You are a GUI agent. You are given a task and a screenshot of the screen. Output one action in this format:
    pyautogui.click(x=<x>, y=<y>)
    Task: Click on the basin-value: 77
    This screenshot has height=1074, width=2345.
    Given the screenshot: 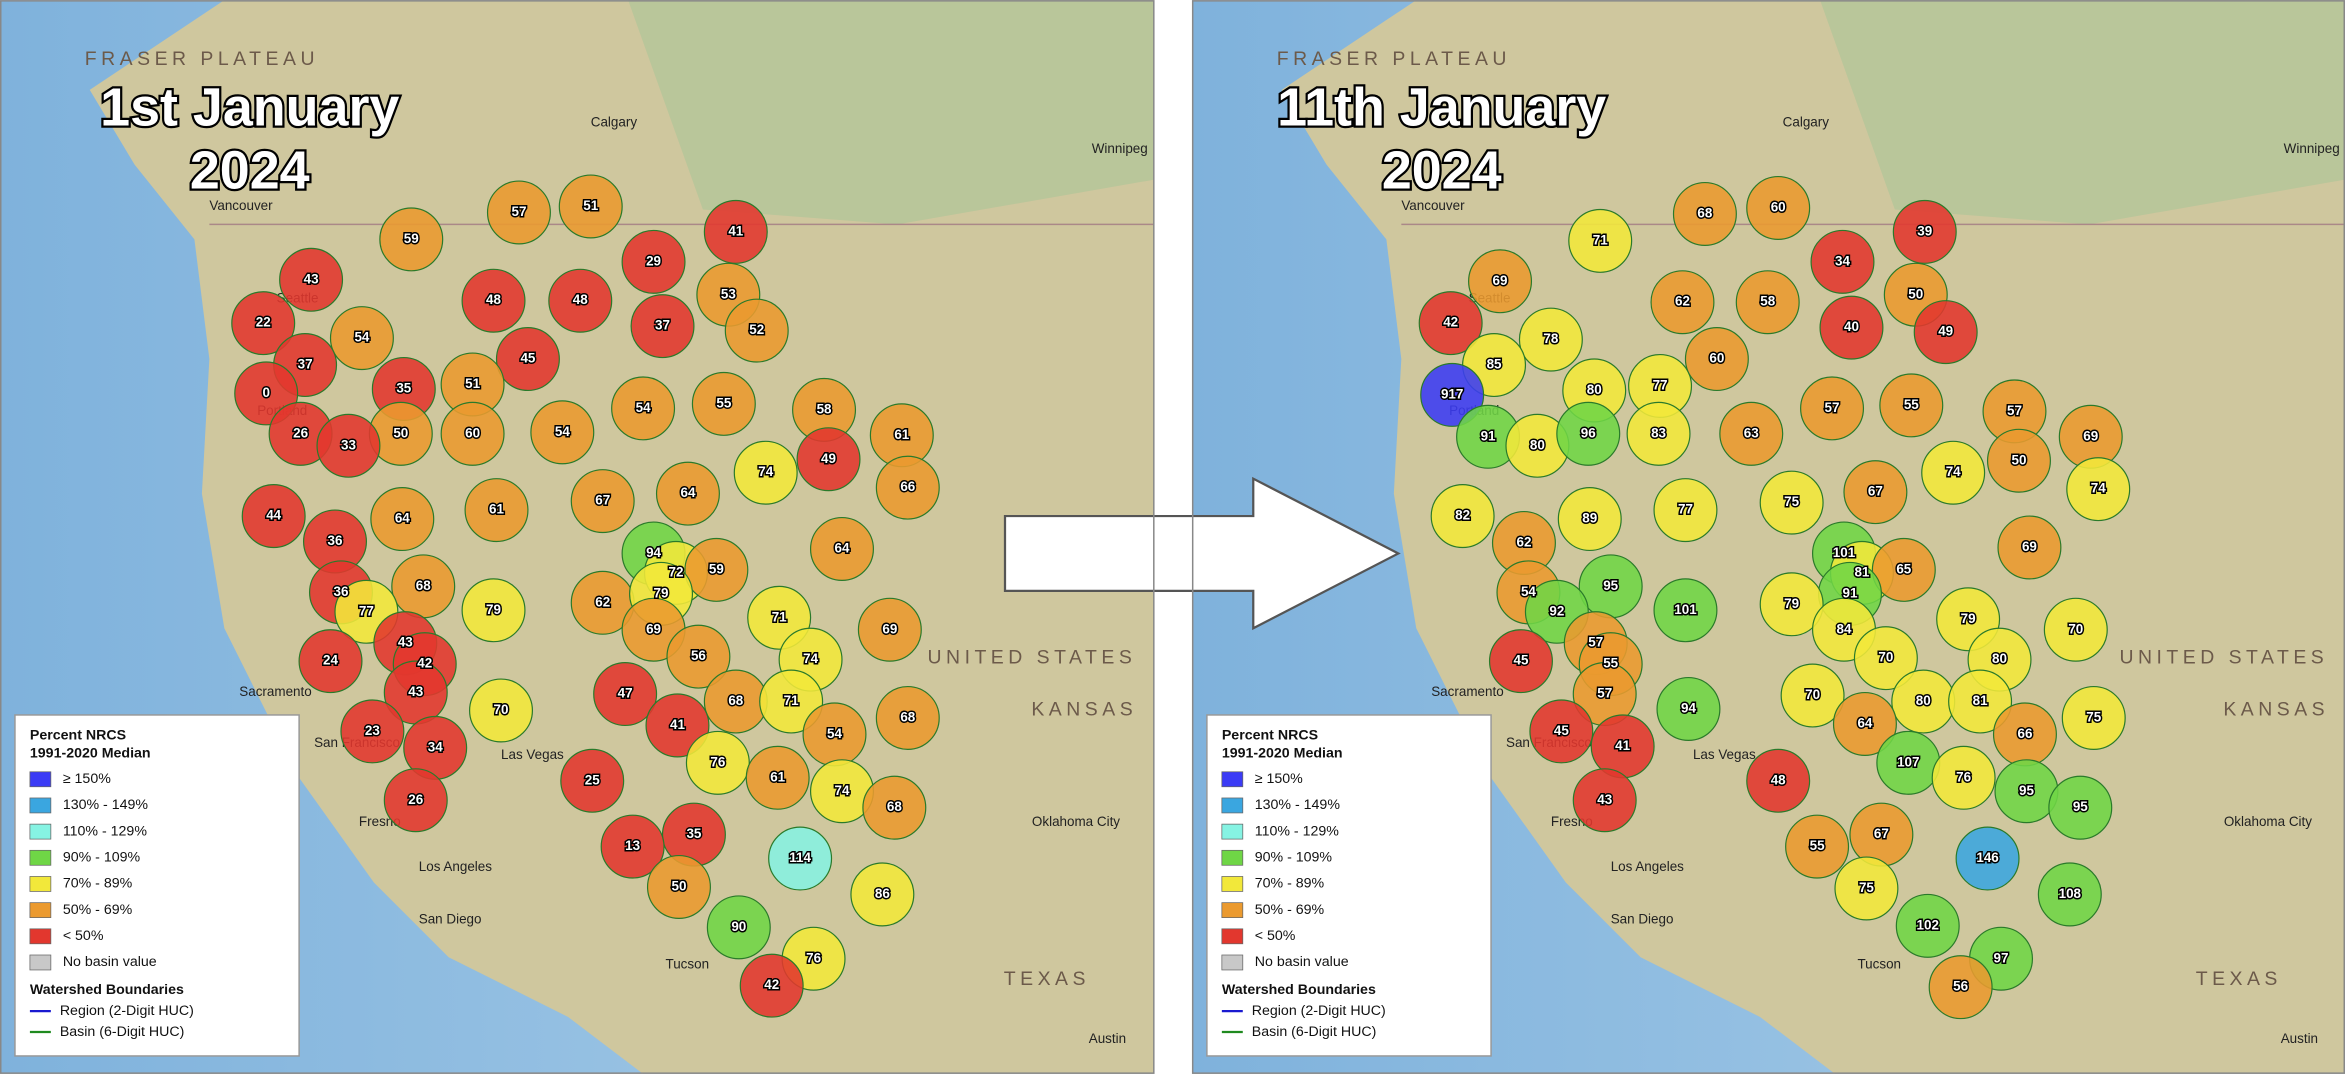 What is the action you would take?
    pyautogui.click(x=366, y=610)
    